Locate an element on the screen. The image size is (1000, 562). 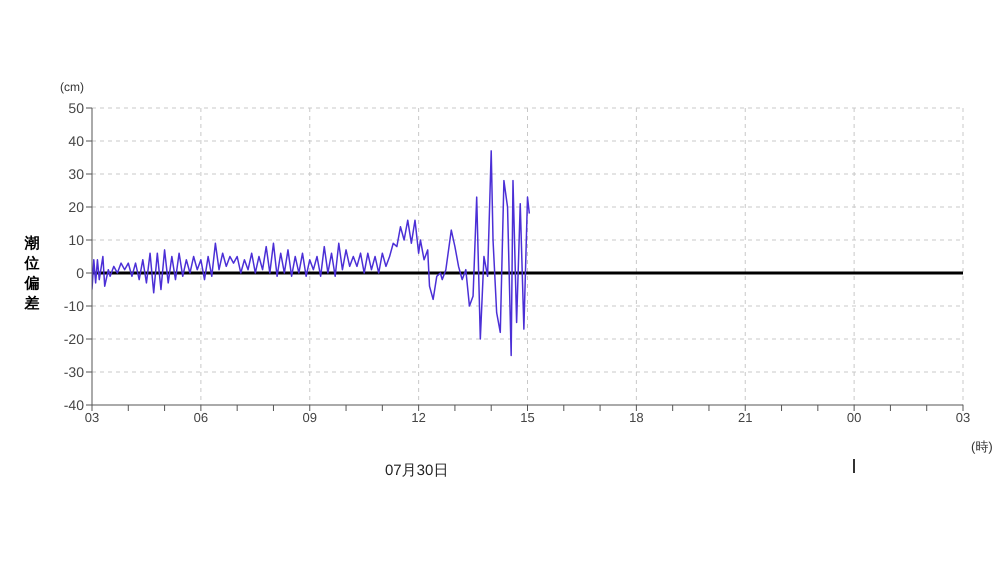
y-tick-label: 50 is located at coordinates (76, 108).